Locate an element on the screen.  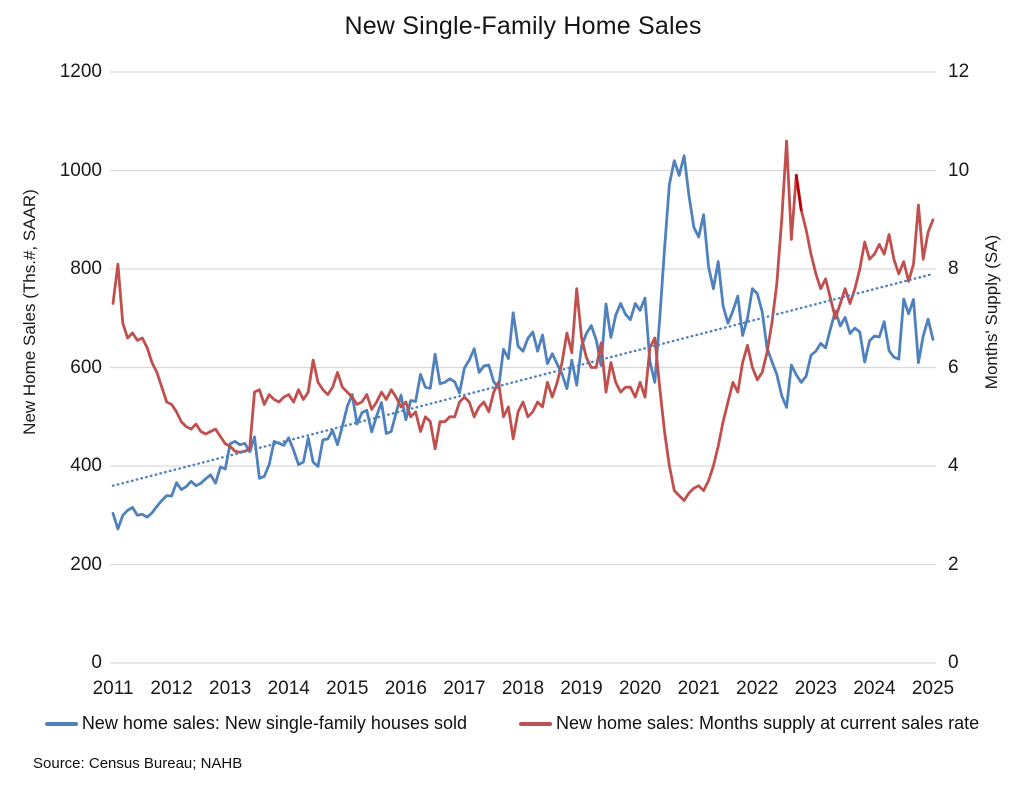
x-axis-tick-label: 2023 is located at coordinates (815, 688).